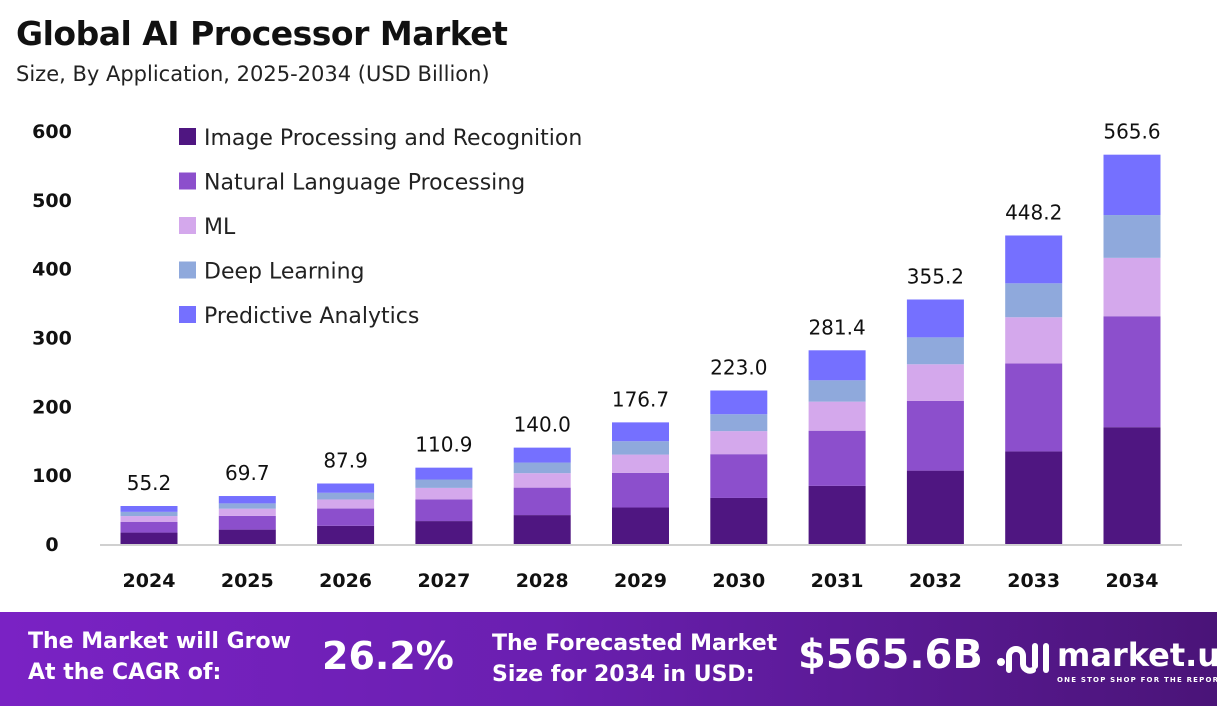  Describe the element at coordinates (1023, 658) in the screenshot. I see `logo-icon` at that location.